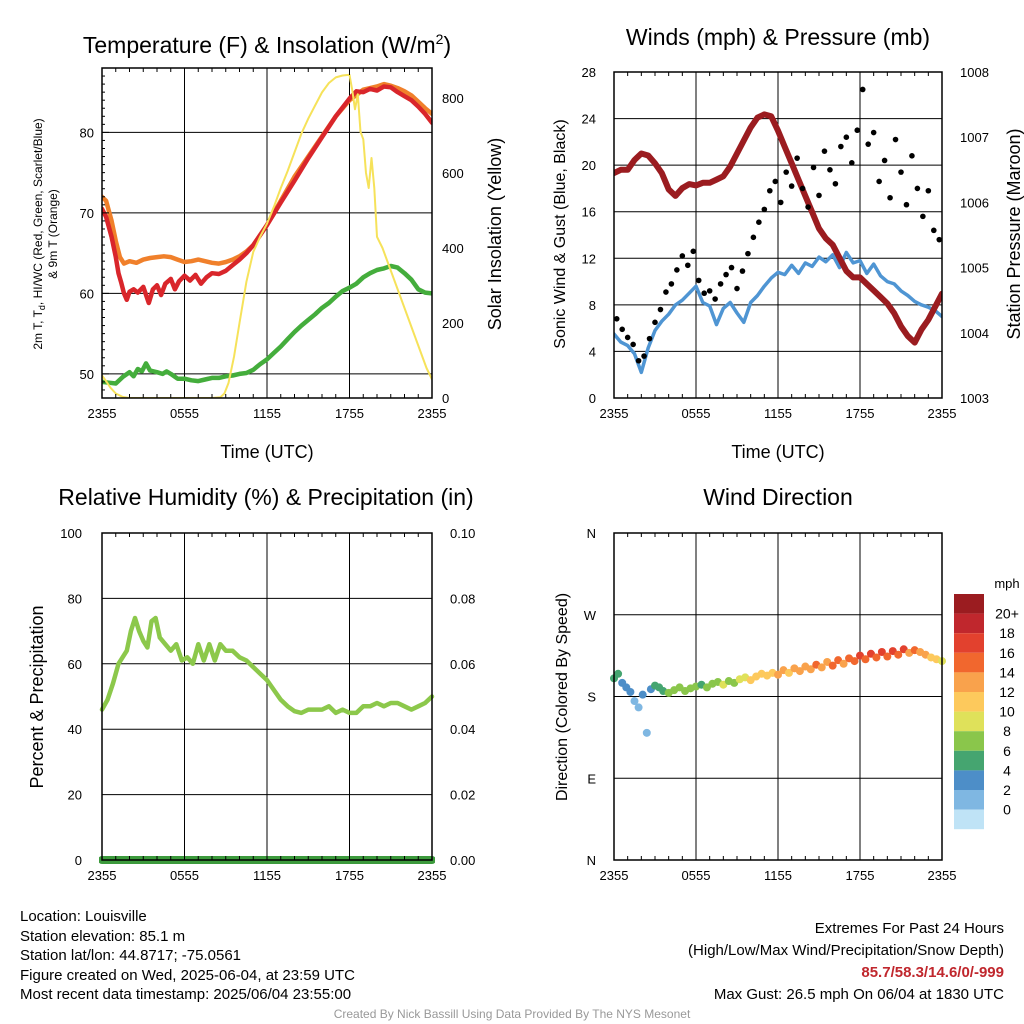 Image resolution: width=1024 pixels, height=1024 pixels. What do you see at coordinates (860, 413) in the screenshot?
I see `winds-xtick-label: 1755` at bounding box center [860, 413].